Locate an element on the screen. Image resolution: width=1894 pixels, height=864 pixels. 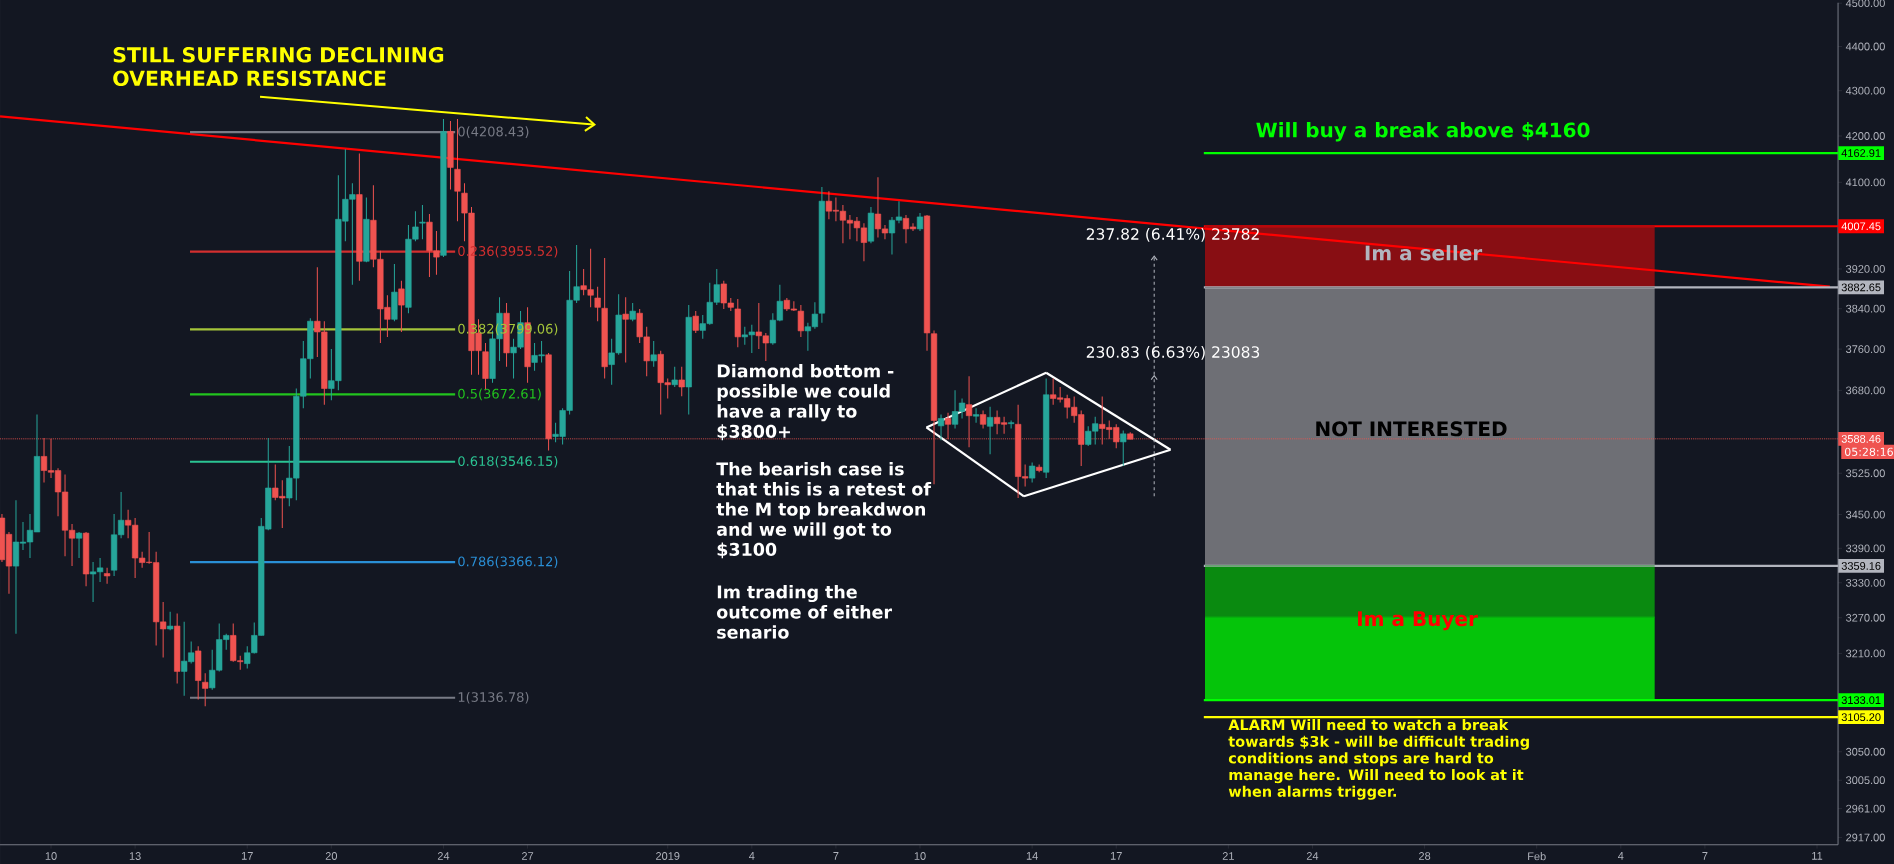
y-tick-label: 4400.00 is located at coordinates (1865, 46).